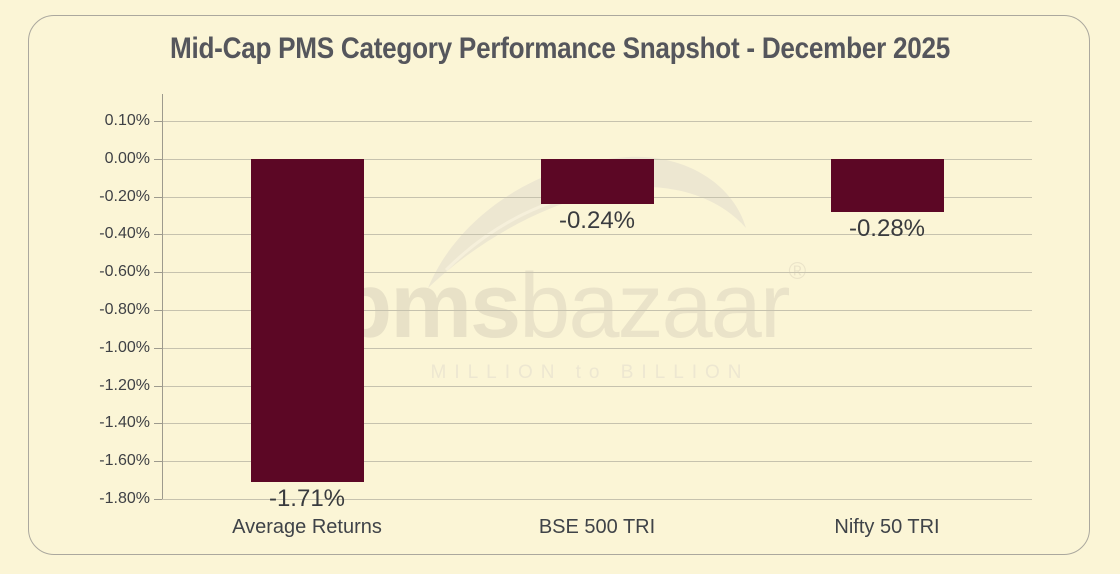 This screenshot has height=574, width=1120. What do you see at coordinates (124, 309) in the screenshot?
I see `y-tick-label: -0.80%` at bounding box center [124, 309].